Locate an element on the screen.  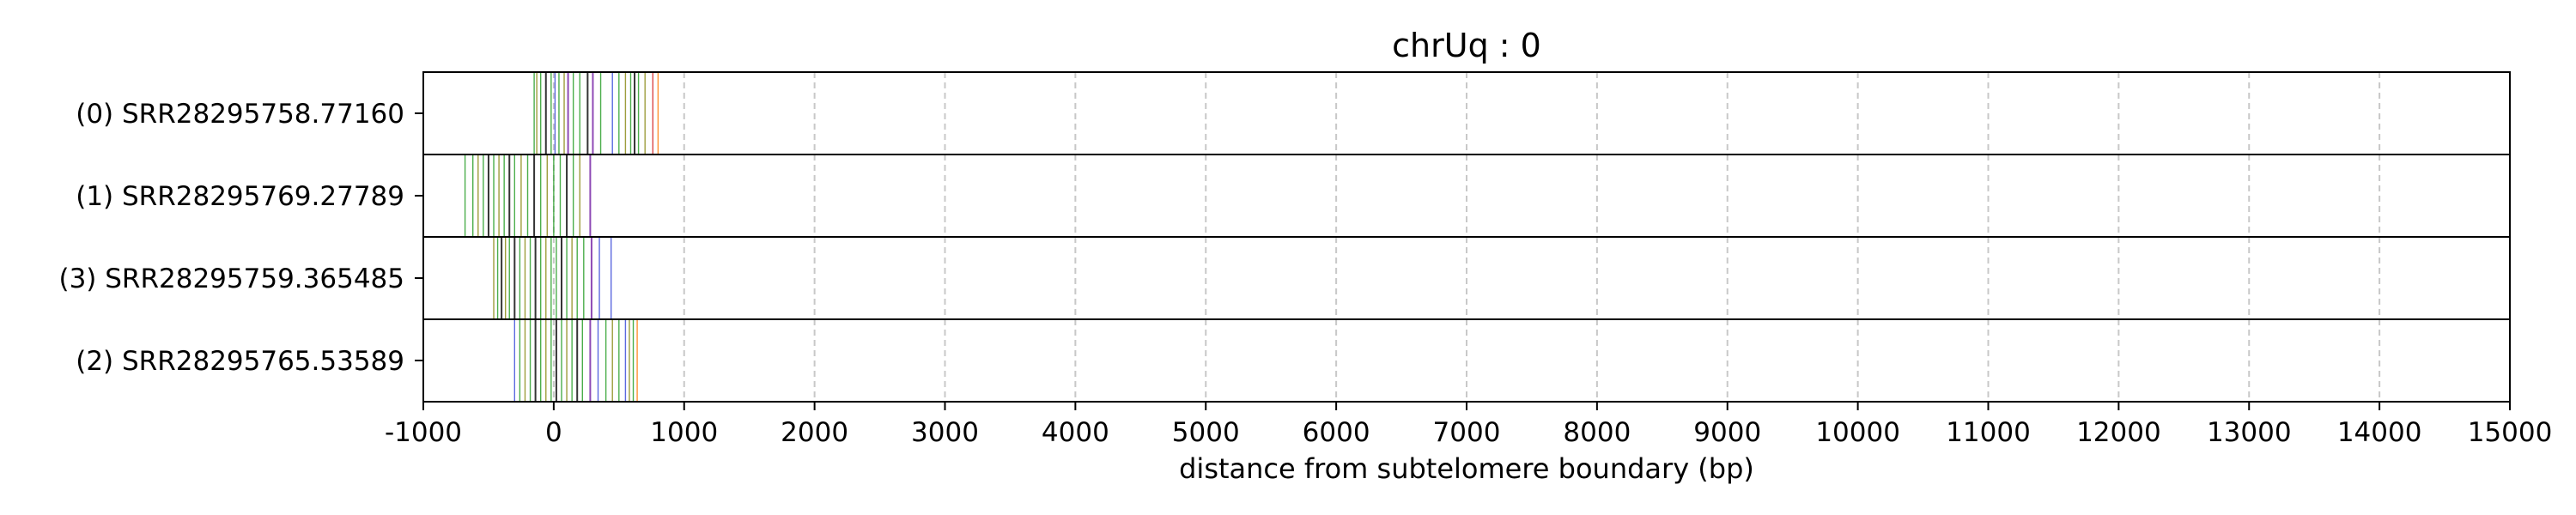
x-tick-label: 9000 is located at coordinates (1727, 432).